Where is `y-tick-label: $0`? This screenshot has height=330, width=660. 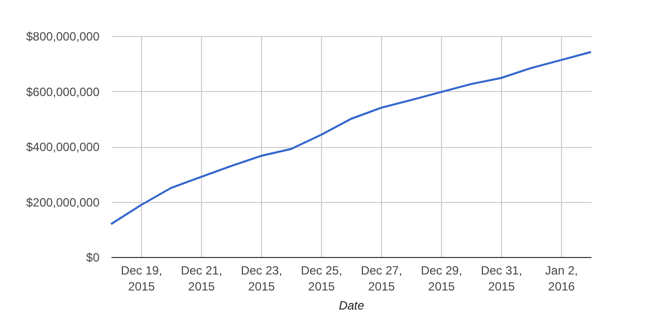 y-tick-label: $0 is located at coordinates (93, 257).